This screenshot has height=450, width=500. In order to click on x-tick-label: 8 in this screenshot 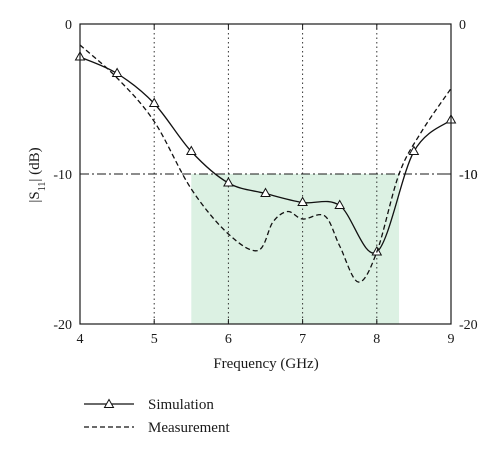, I will do `click(376, 339)`.